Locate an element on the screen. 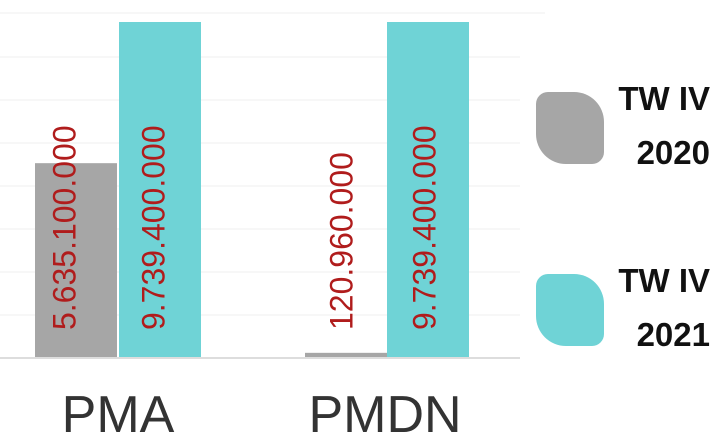 The image size is (712, 441). legend-item-tw-iv-2021: TW IV 2021 is located at coordinates (621, 315).